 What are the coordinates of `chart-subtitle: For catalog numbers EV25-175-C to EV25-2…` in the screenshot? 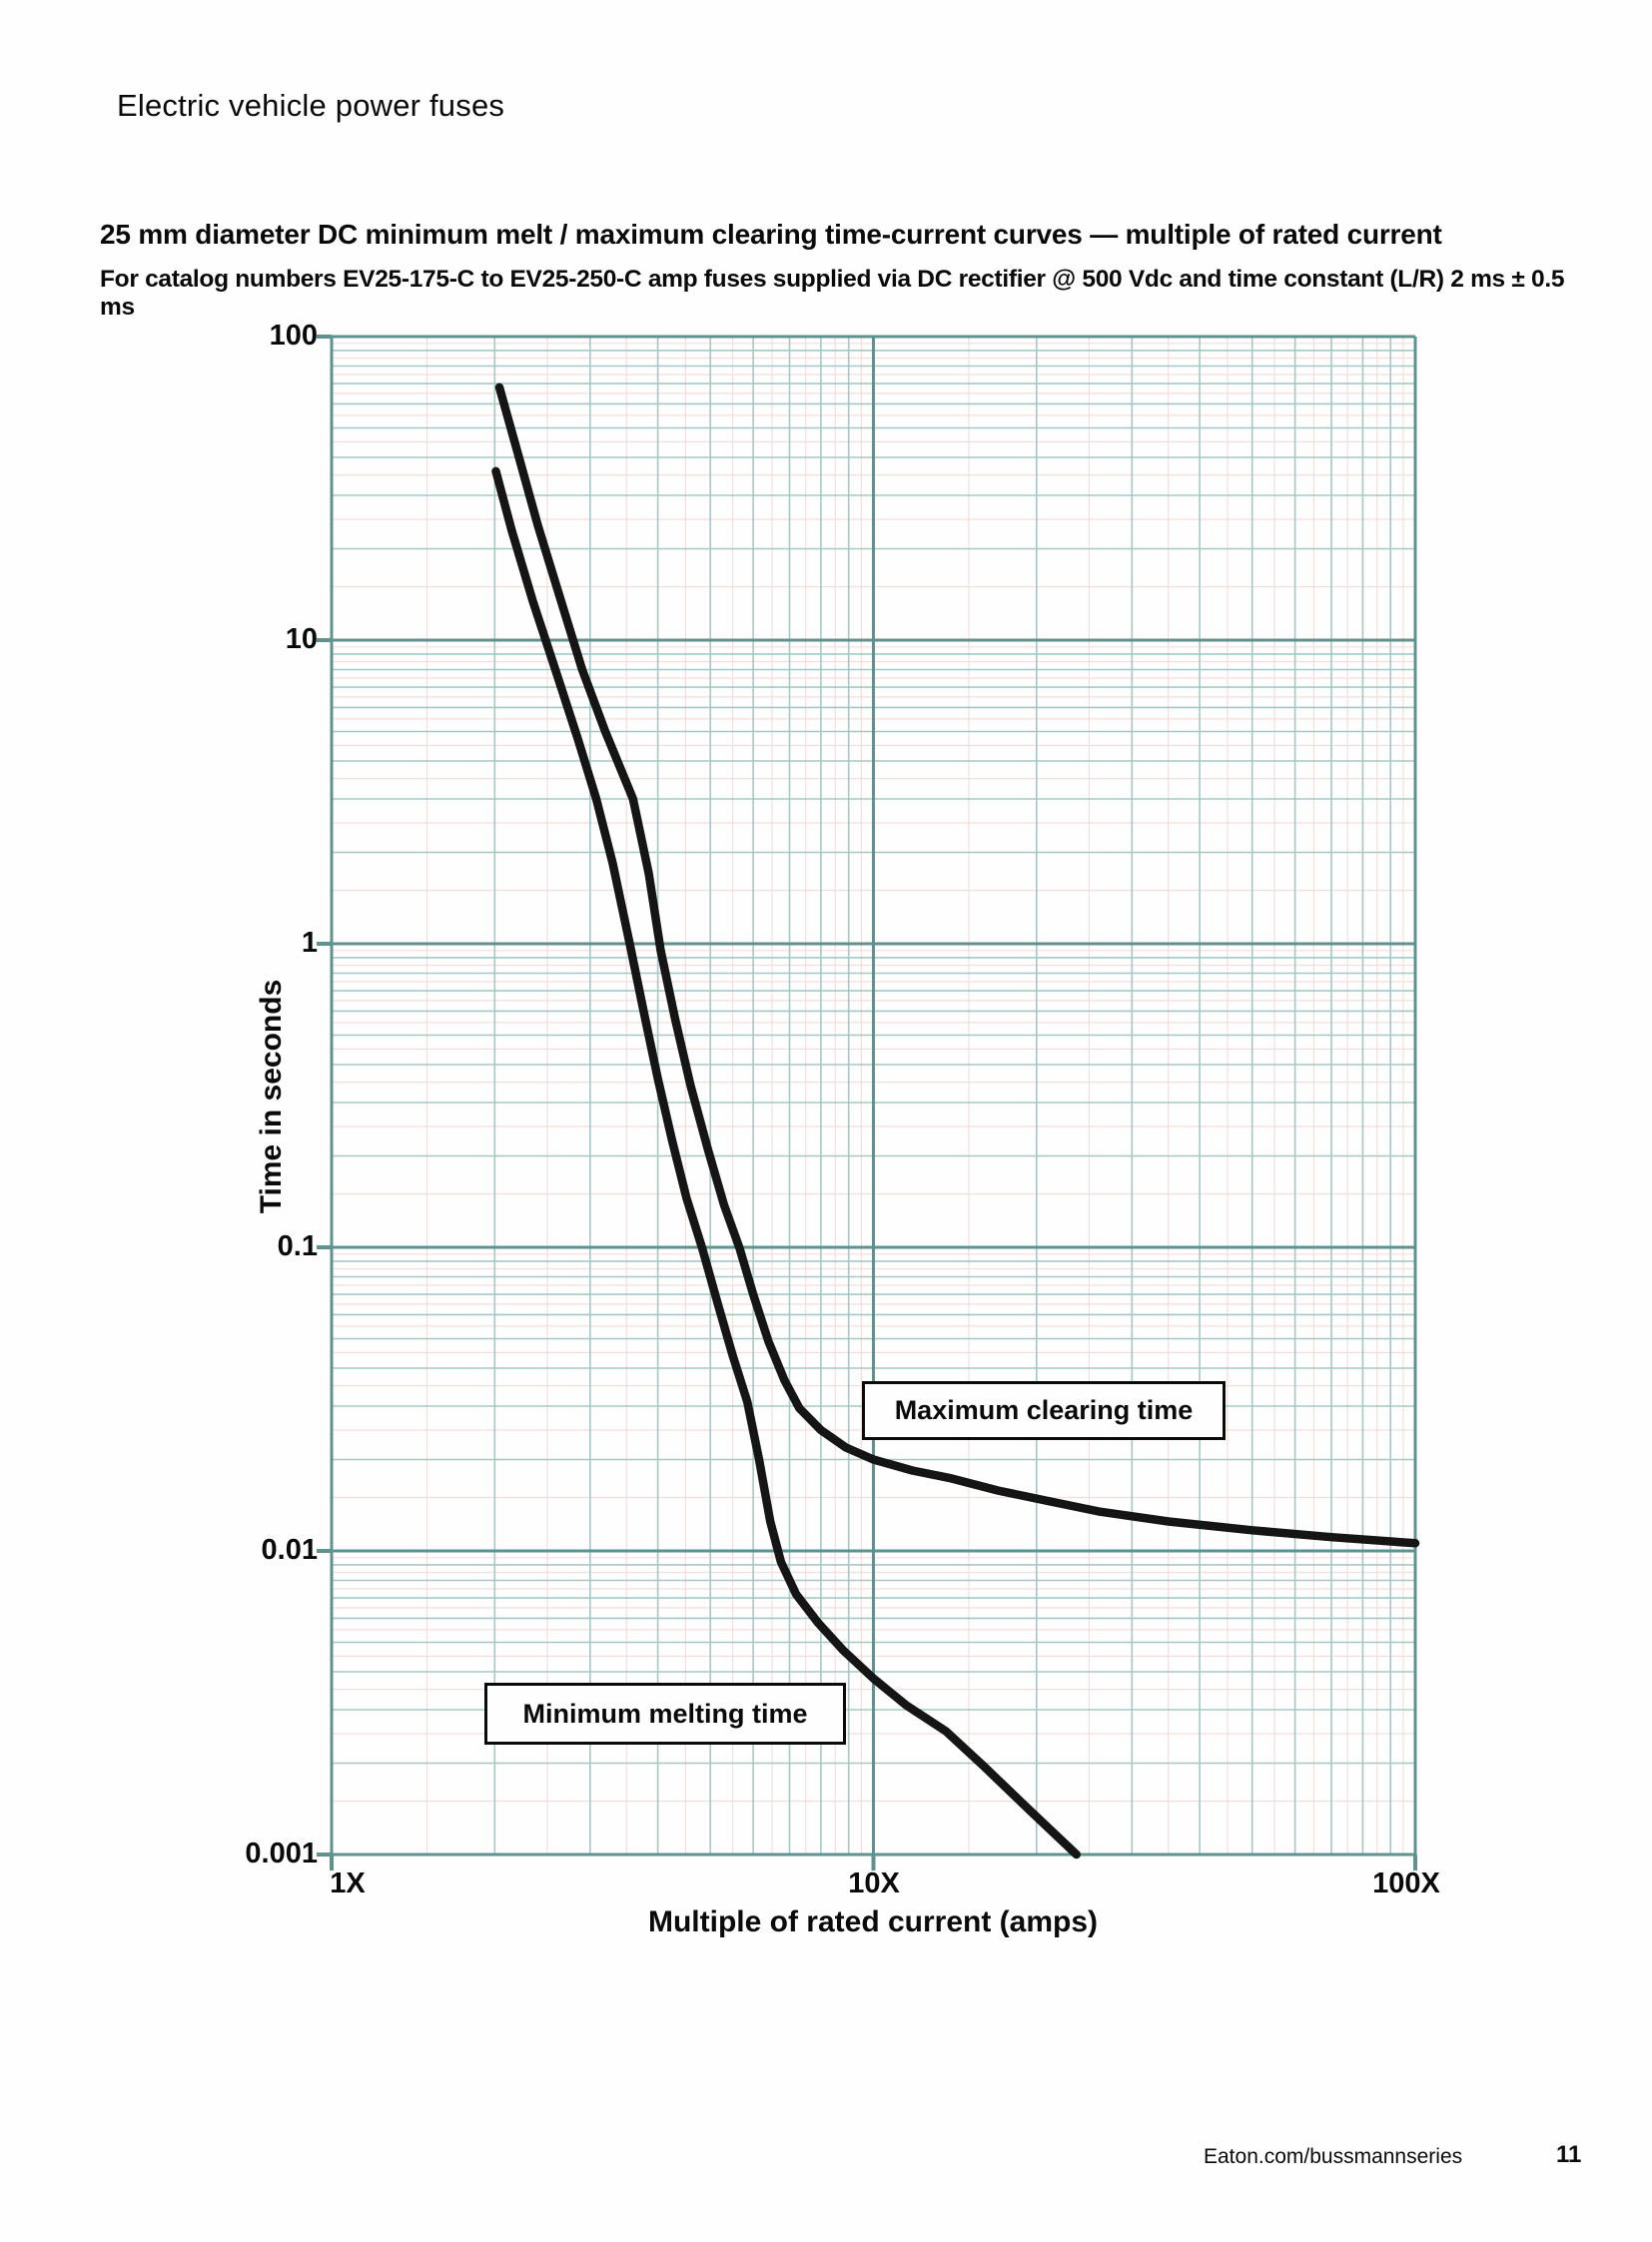 It's located at (832, 293).